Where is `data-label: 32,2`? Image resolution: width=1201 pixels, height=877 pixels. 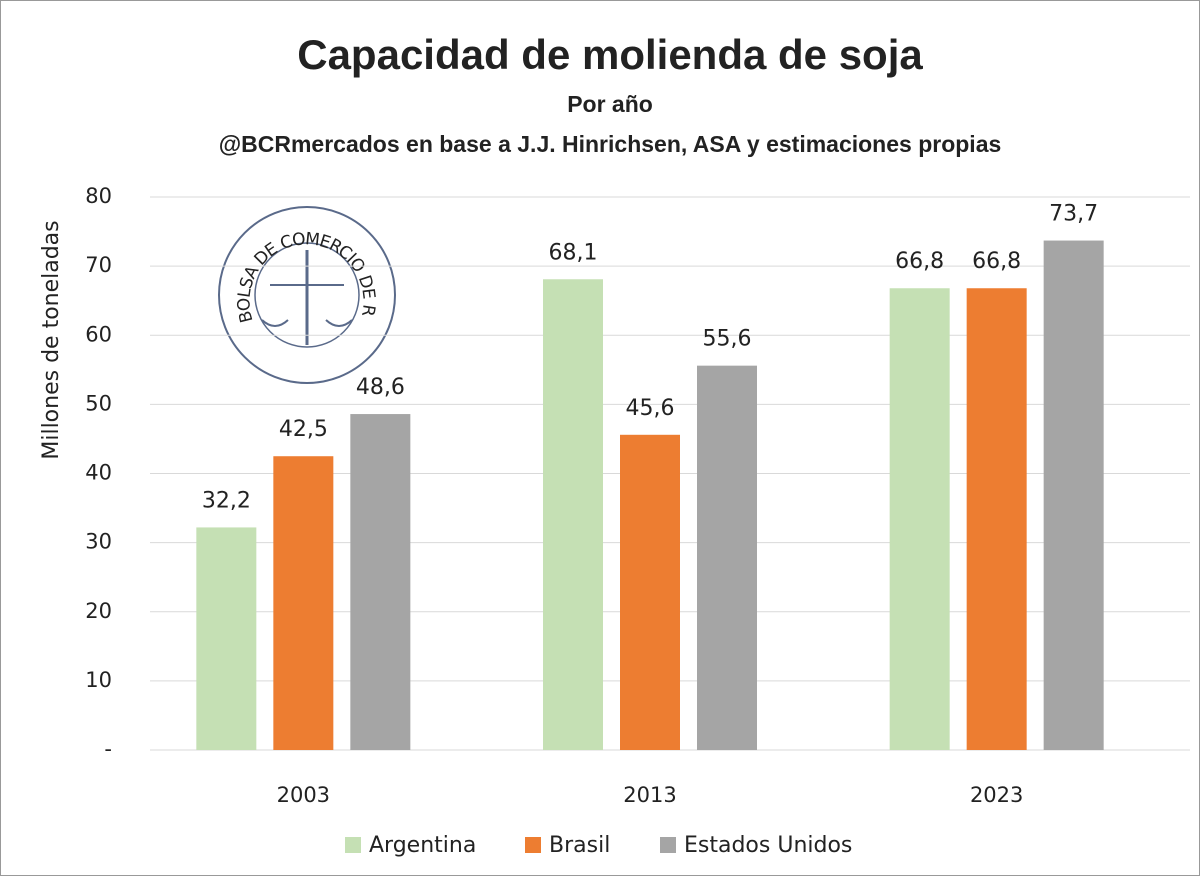
data-label: 32,2 is located at coordinates (226, 500).